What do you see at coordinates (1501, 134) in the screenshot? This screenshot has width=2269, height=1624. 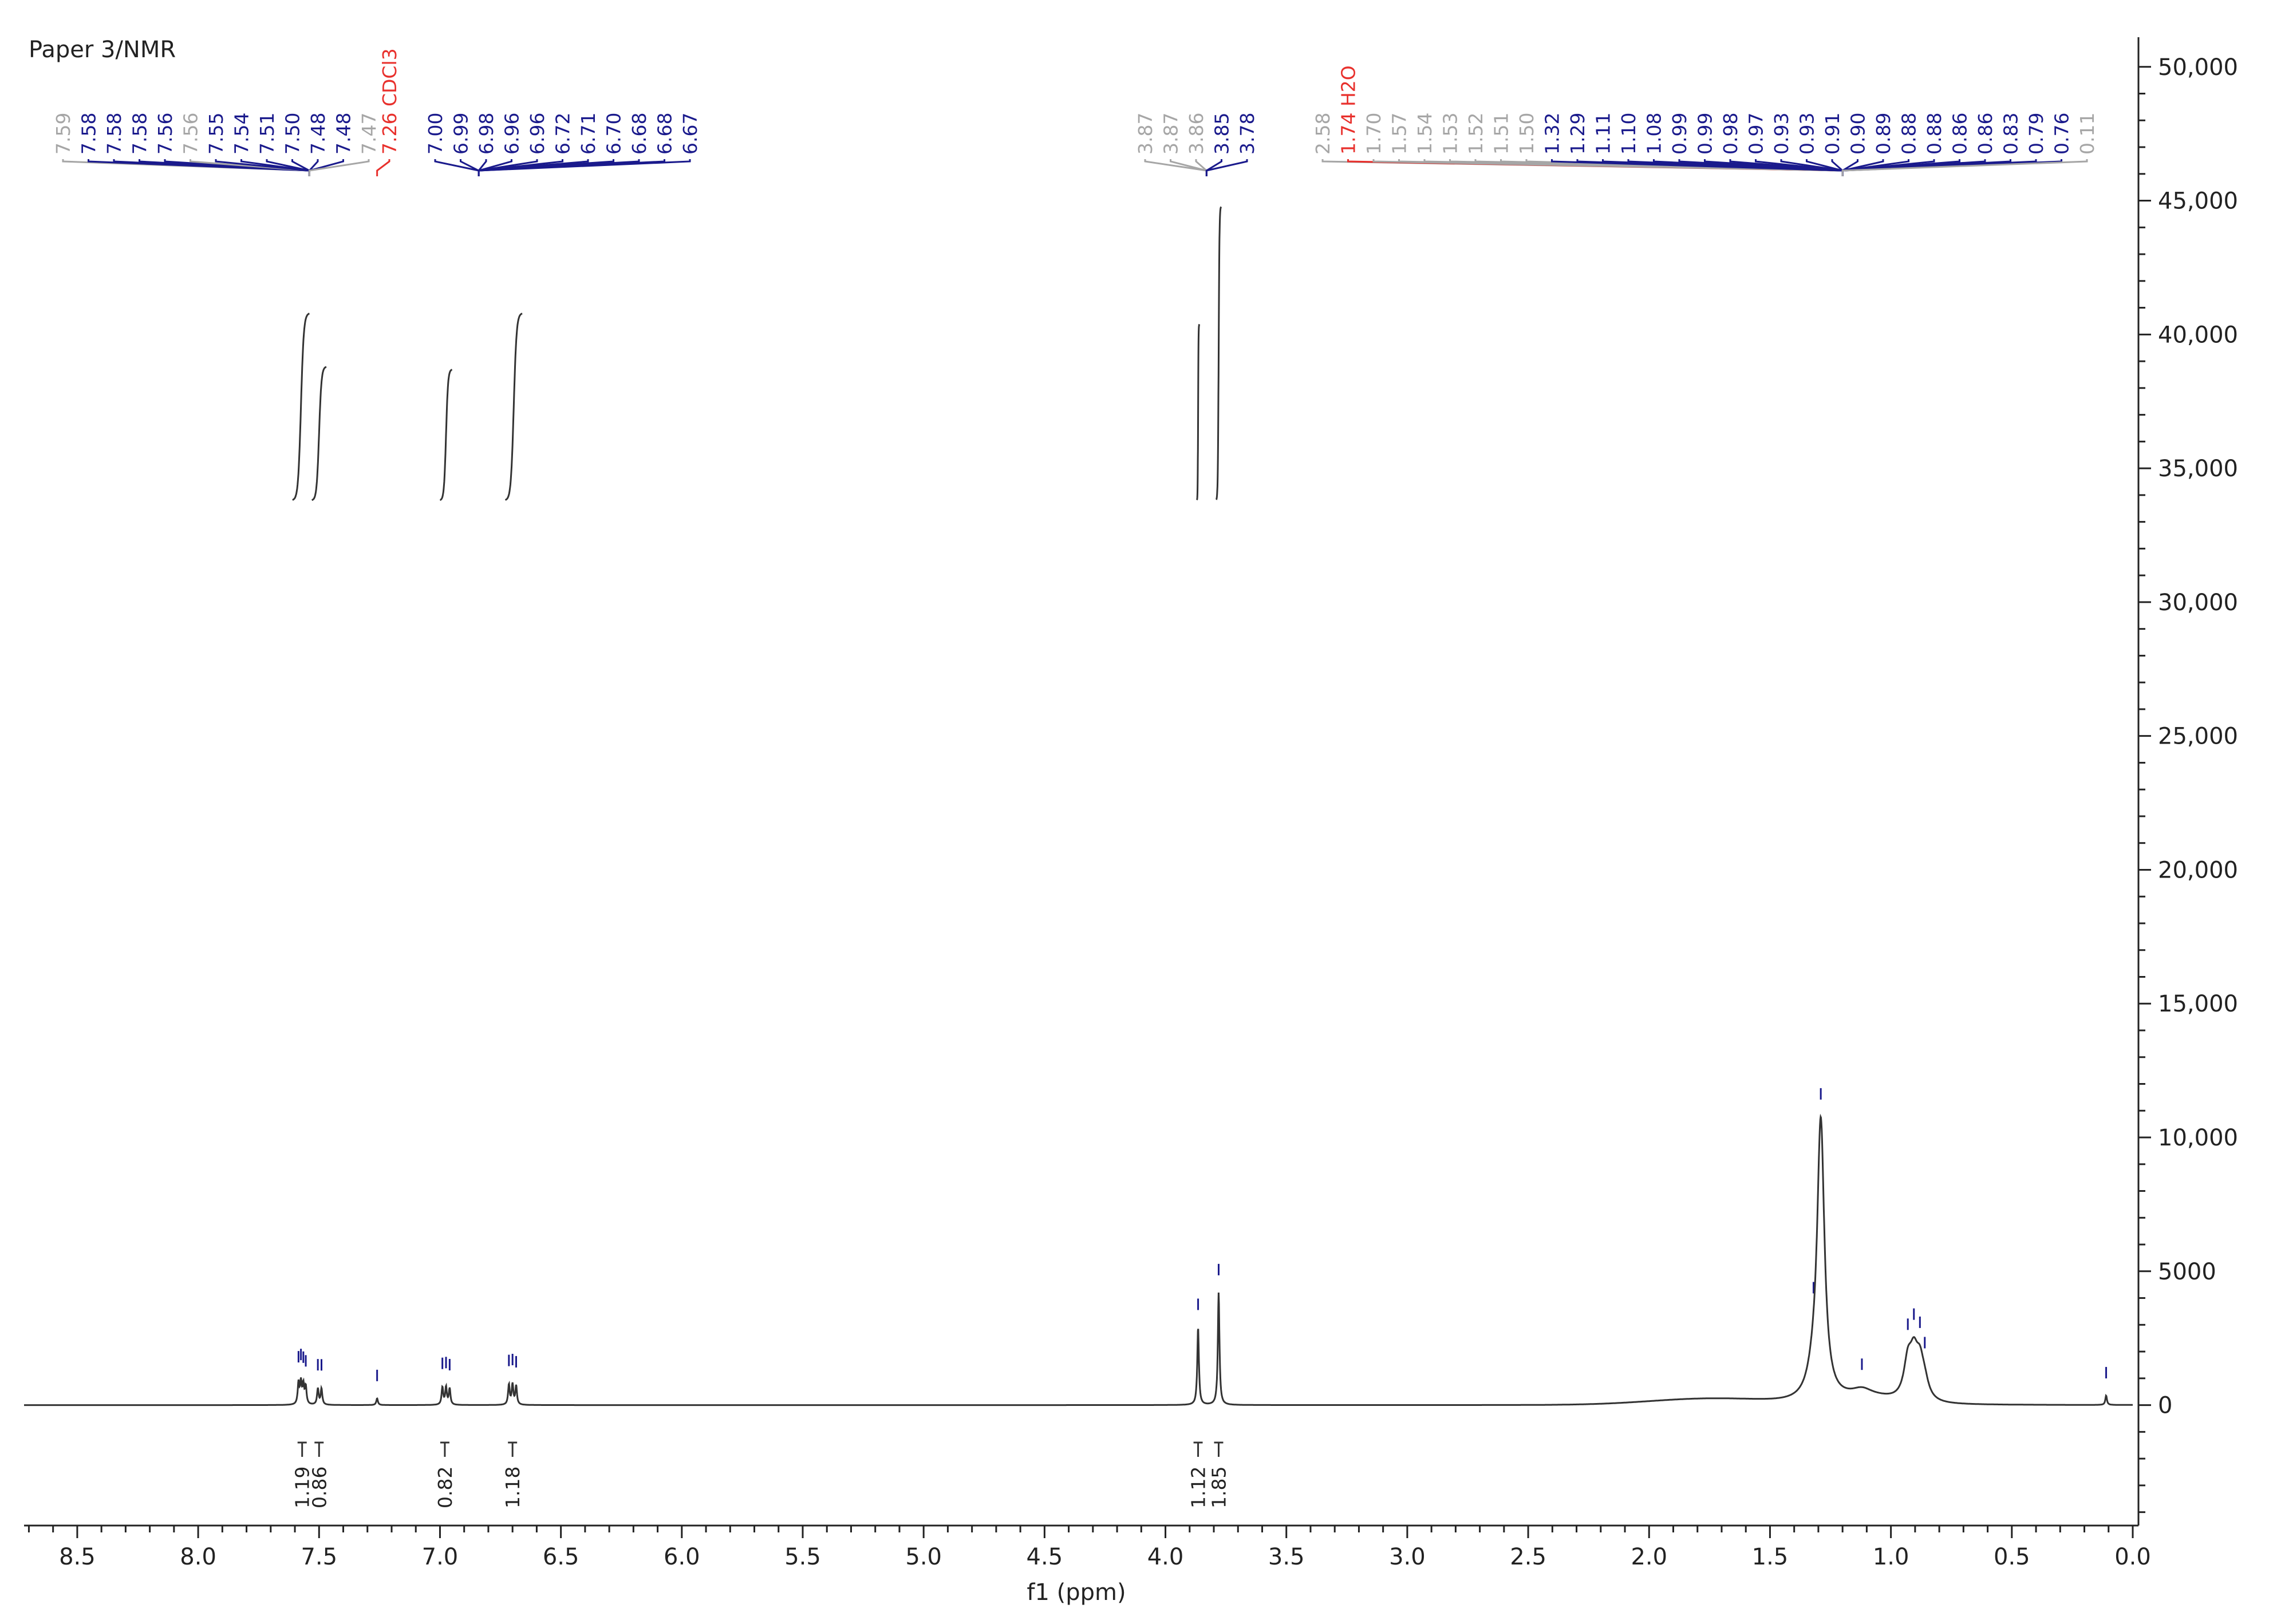 I see `peak-label: 1.51` at bounding box center [1501, 134].